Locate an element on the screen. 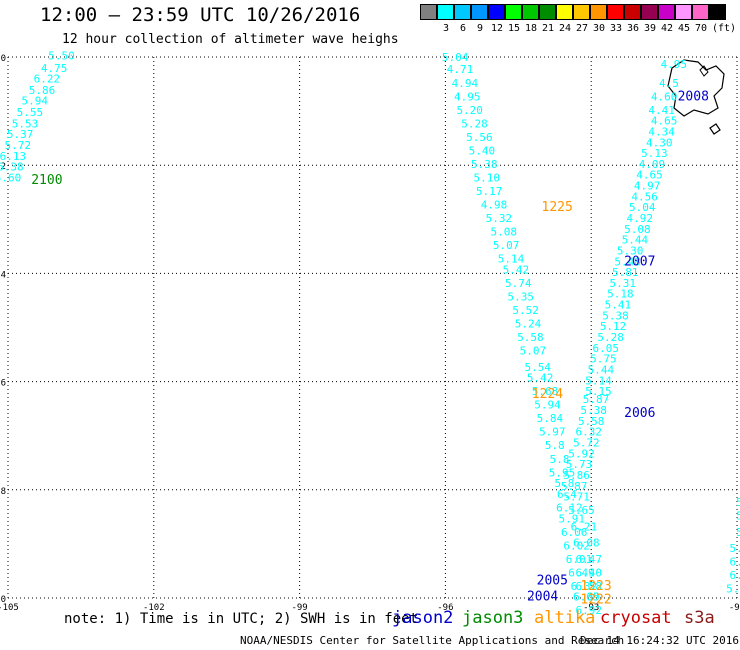  color-scale-label: 12 is located at coordinates (497, 28).